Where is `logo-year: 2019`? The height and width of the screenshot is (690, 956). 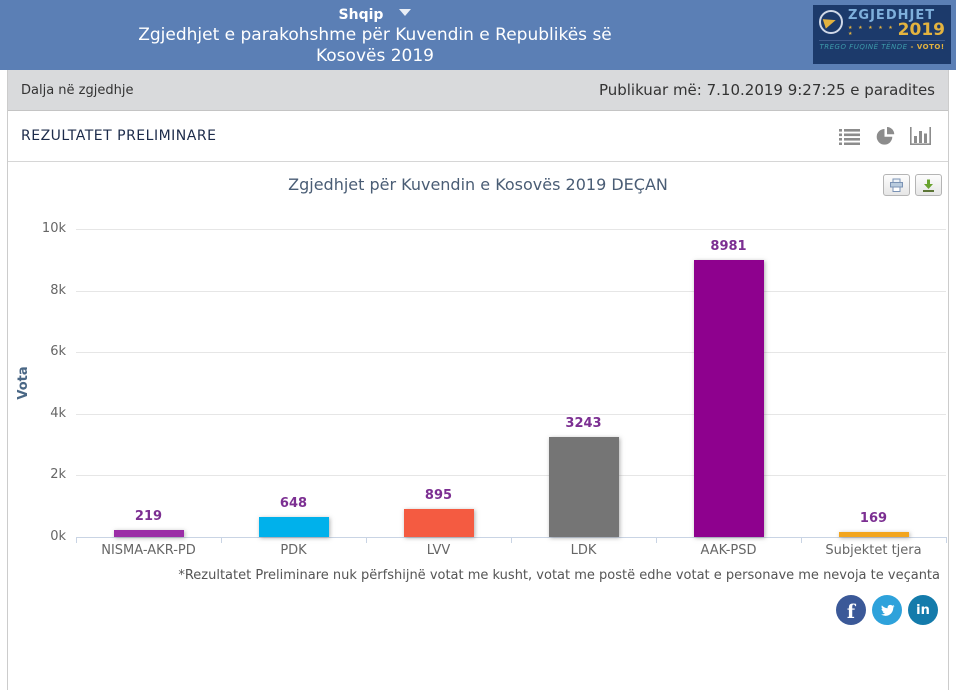 logo-year: 2019 is located at coordinates (921, 30).